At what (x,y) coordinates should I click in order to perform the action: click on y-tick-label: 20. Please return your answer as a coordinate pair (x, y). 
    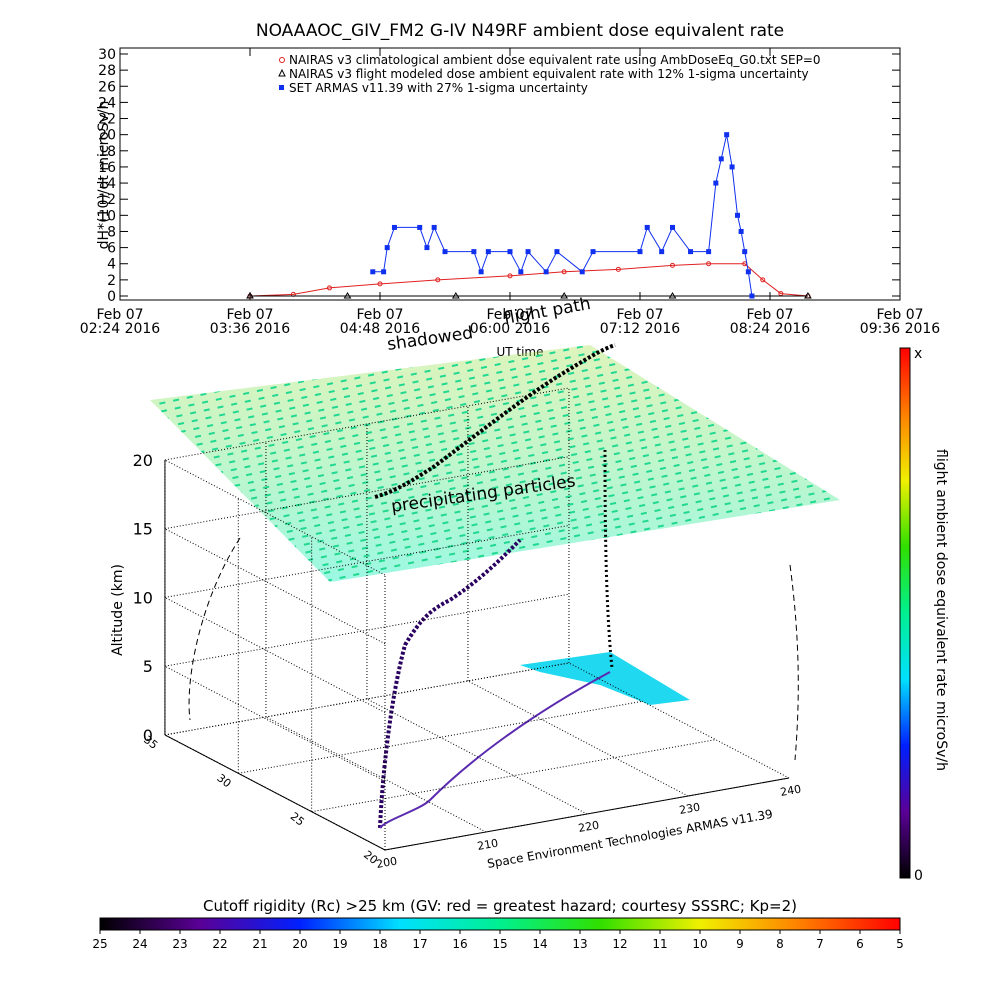
    Looking at the image, I should click on (107, 136).